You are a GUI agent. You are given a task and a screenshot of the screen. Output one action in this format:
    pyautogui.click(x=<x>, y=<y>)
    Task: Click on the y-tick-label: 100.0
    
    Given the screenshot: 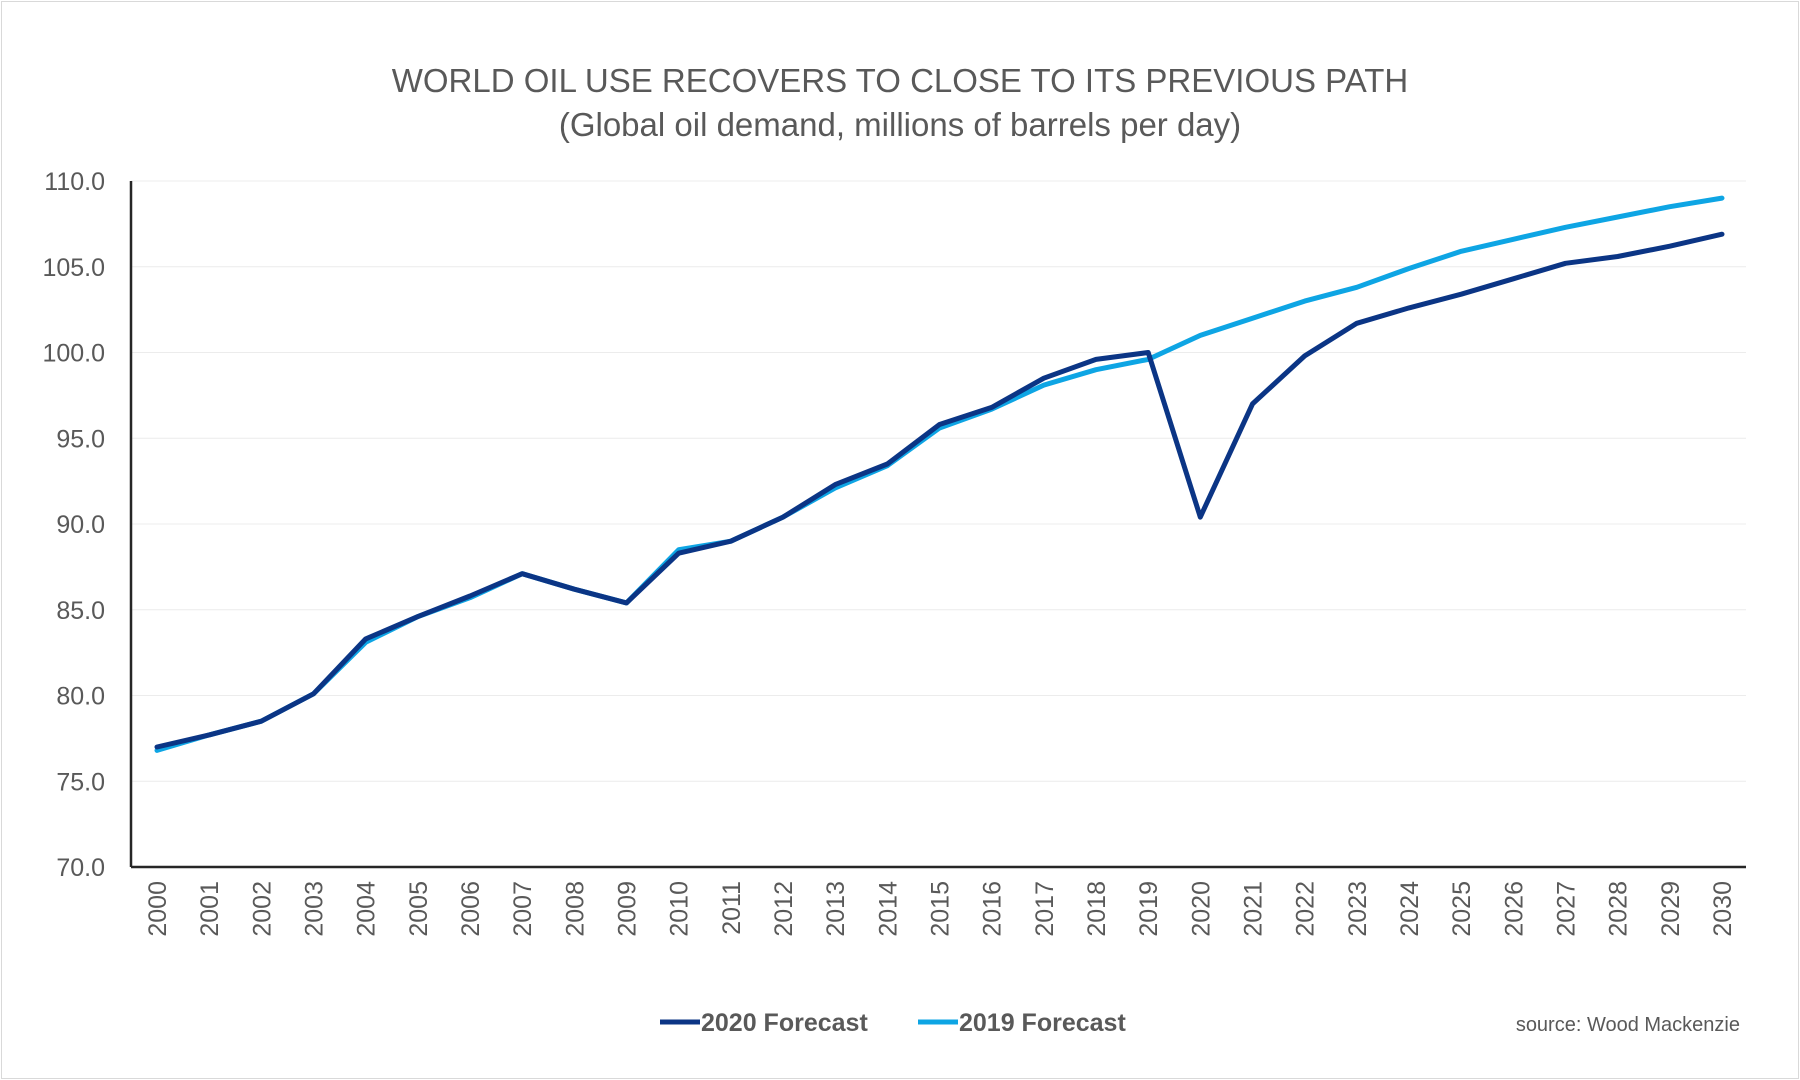 What is the action you would take?
    pyautogui.click(x=73, y=354)
    